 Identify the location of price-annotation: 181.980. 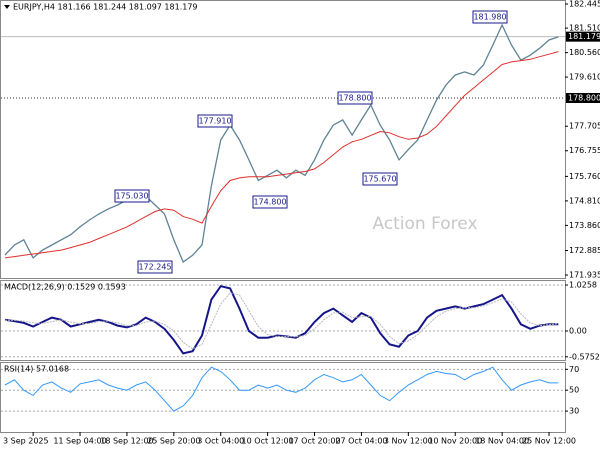
(489, 17).